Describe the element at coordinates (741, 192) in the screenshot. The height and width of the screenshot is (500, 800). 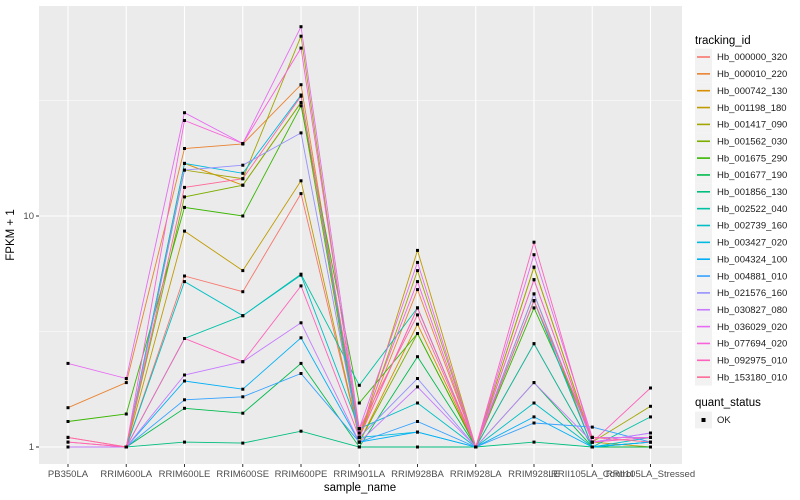
I see `legend-item: Hb_001856_130` at that location.